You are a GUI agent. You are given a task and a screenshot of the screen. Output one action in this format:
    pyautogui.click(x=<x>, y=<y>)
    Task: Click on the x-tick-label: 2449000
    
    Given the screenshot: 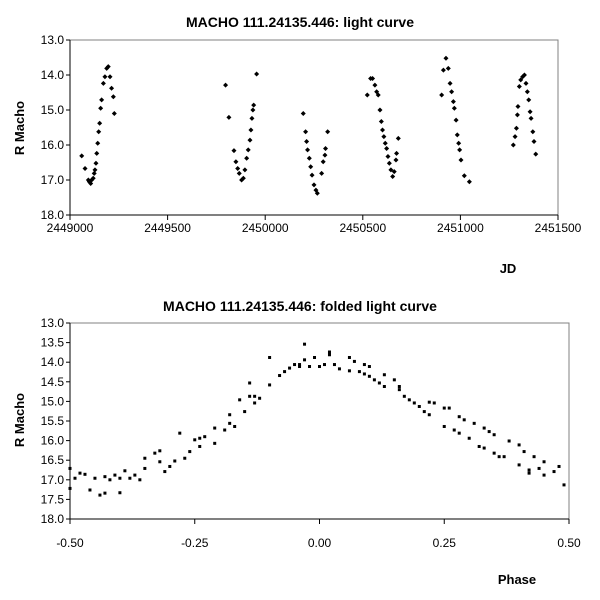 What is the action you would take?
    pyautogui.click(x=70, y=228)
    